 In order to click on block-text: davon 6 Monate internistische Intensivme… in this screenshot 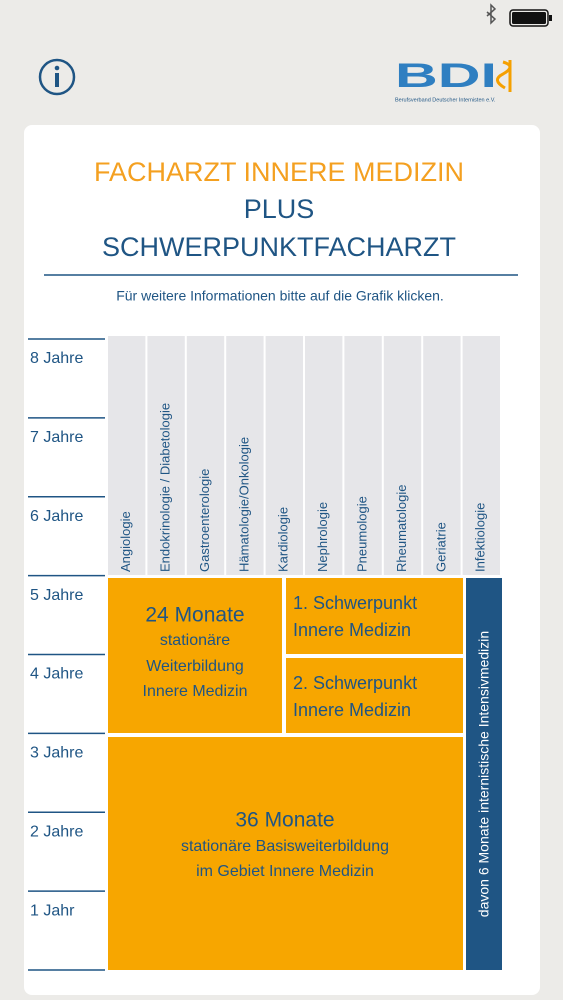, I will do `click(484, 774)`.